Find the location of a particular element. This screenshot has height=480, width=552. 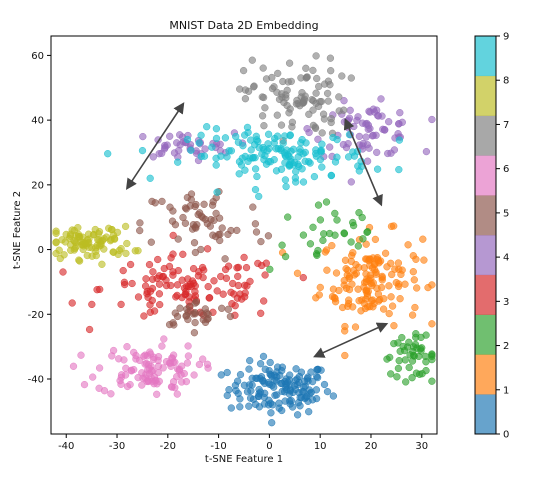

colorbar-tick-label: 9 is located at coordinates (506, 37).